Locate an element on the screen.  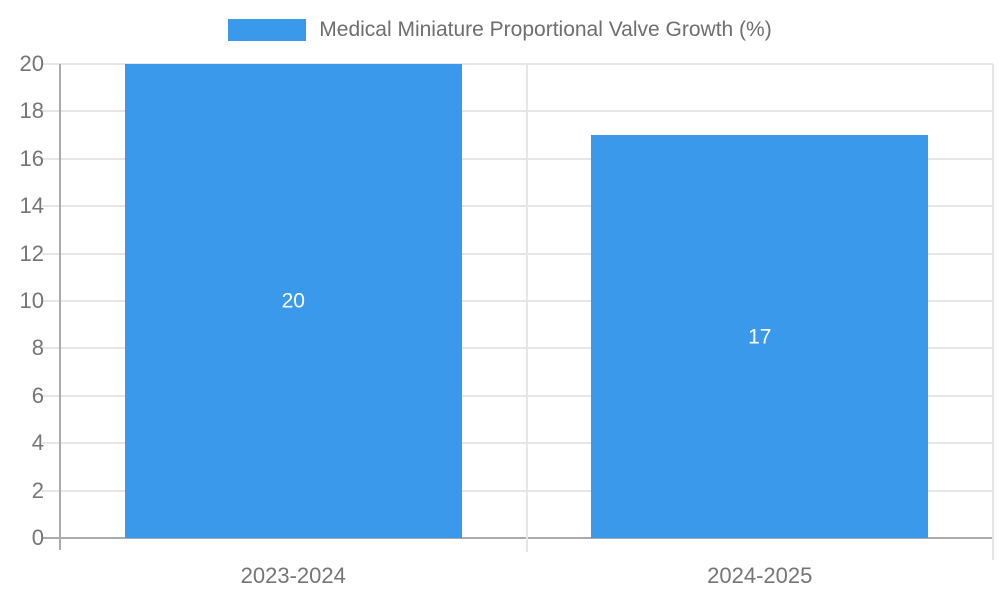
y-tick-label: 14 is located at coordinates (31, 206).